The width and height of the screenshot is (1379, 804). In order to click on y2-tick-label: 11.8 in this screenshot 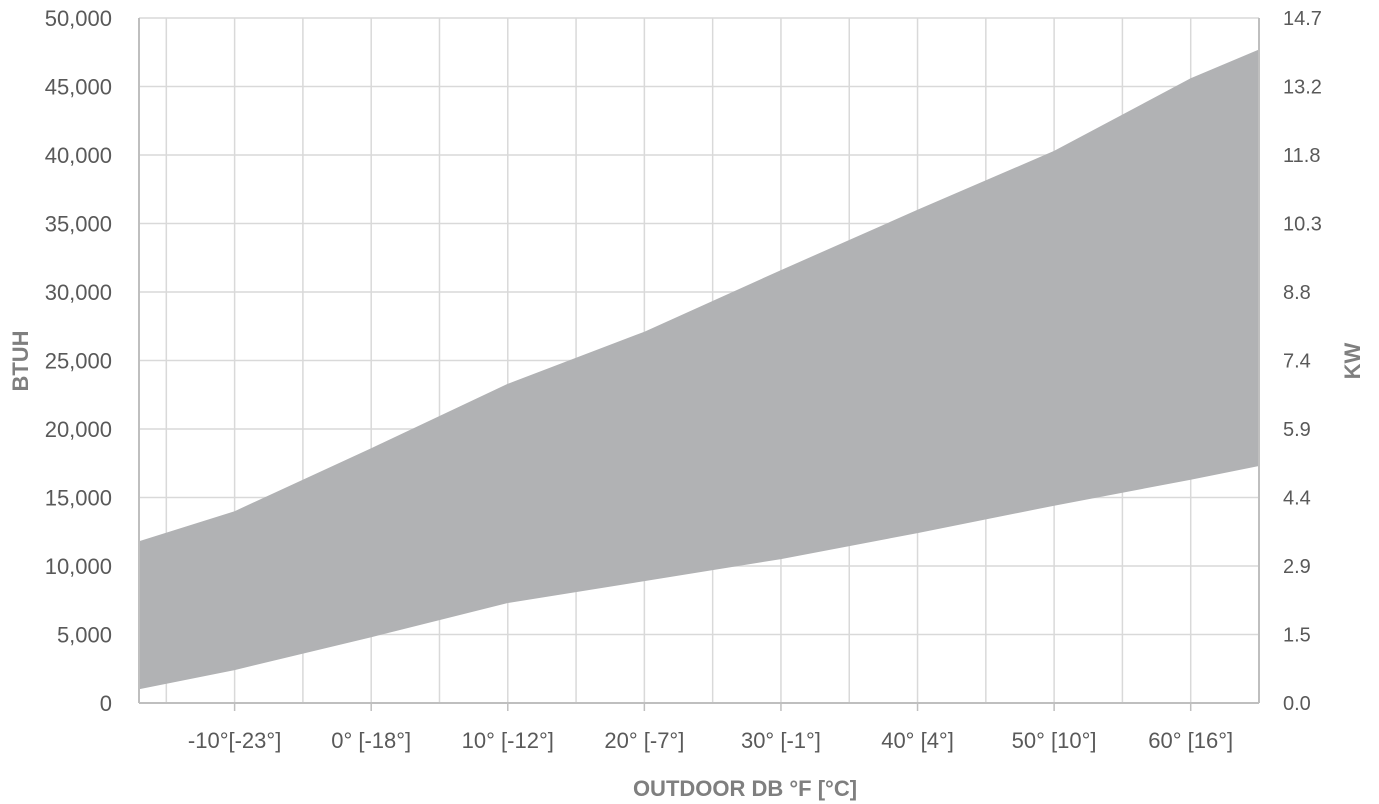, I will do `click(1301, 156)`.